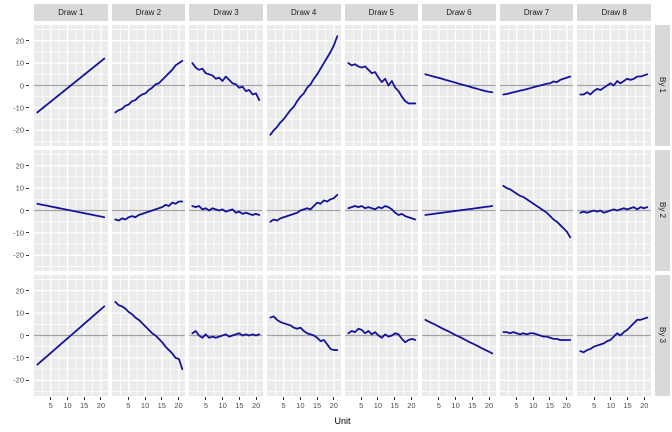  What do you see at coordinates (19, 313) in the screenshot?
I see `y-tick-label: 10` at bounding box center [19, 313].